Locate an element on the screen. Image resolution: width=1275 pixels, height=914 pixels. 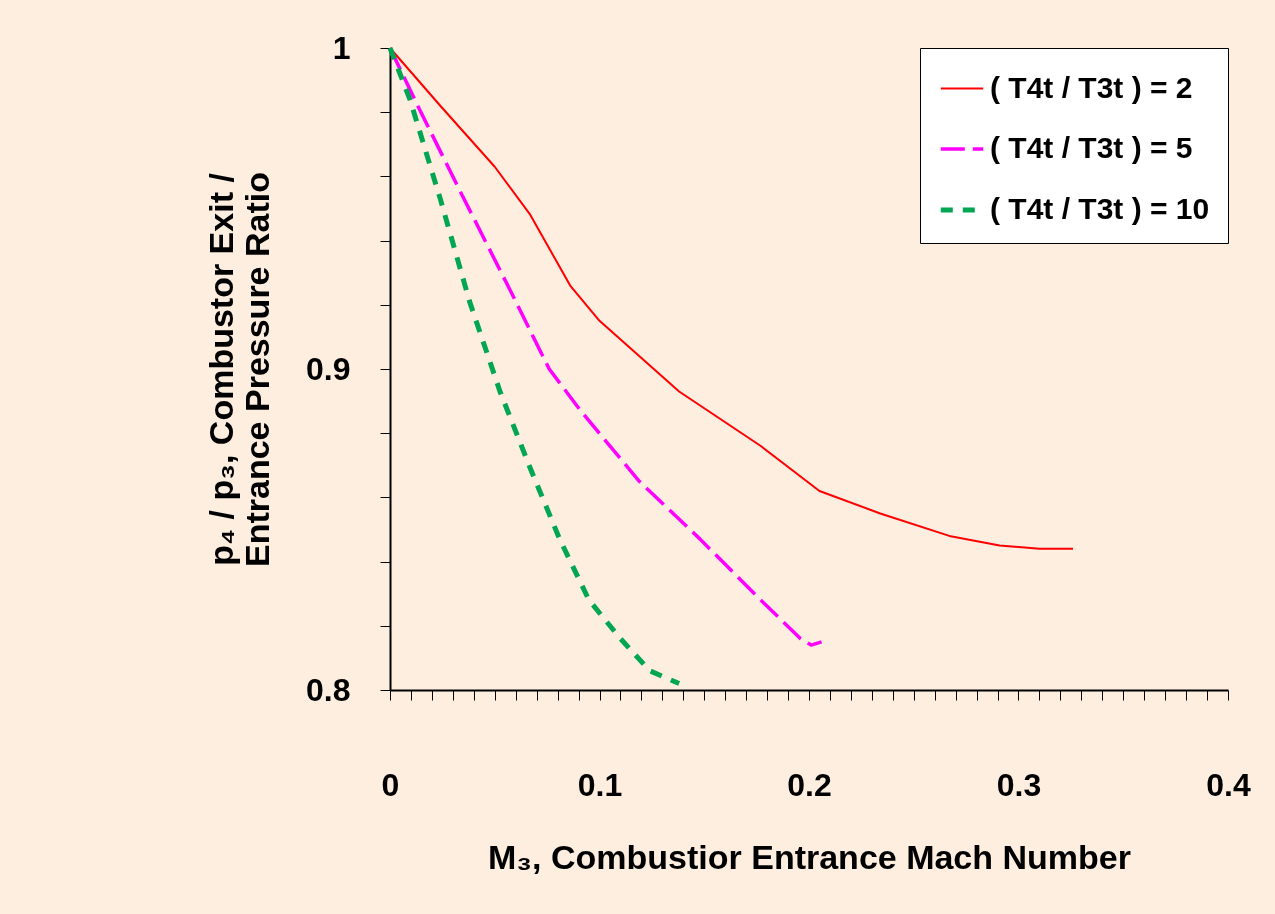
y-axis-title: p₄ / p₃, Combustor Exit / Entrance Pressure Ratio is located at coordinates (239, 369).